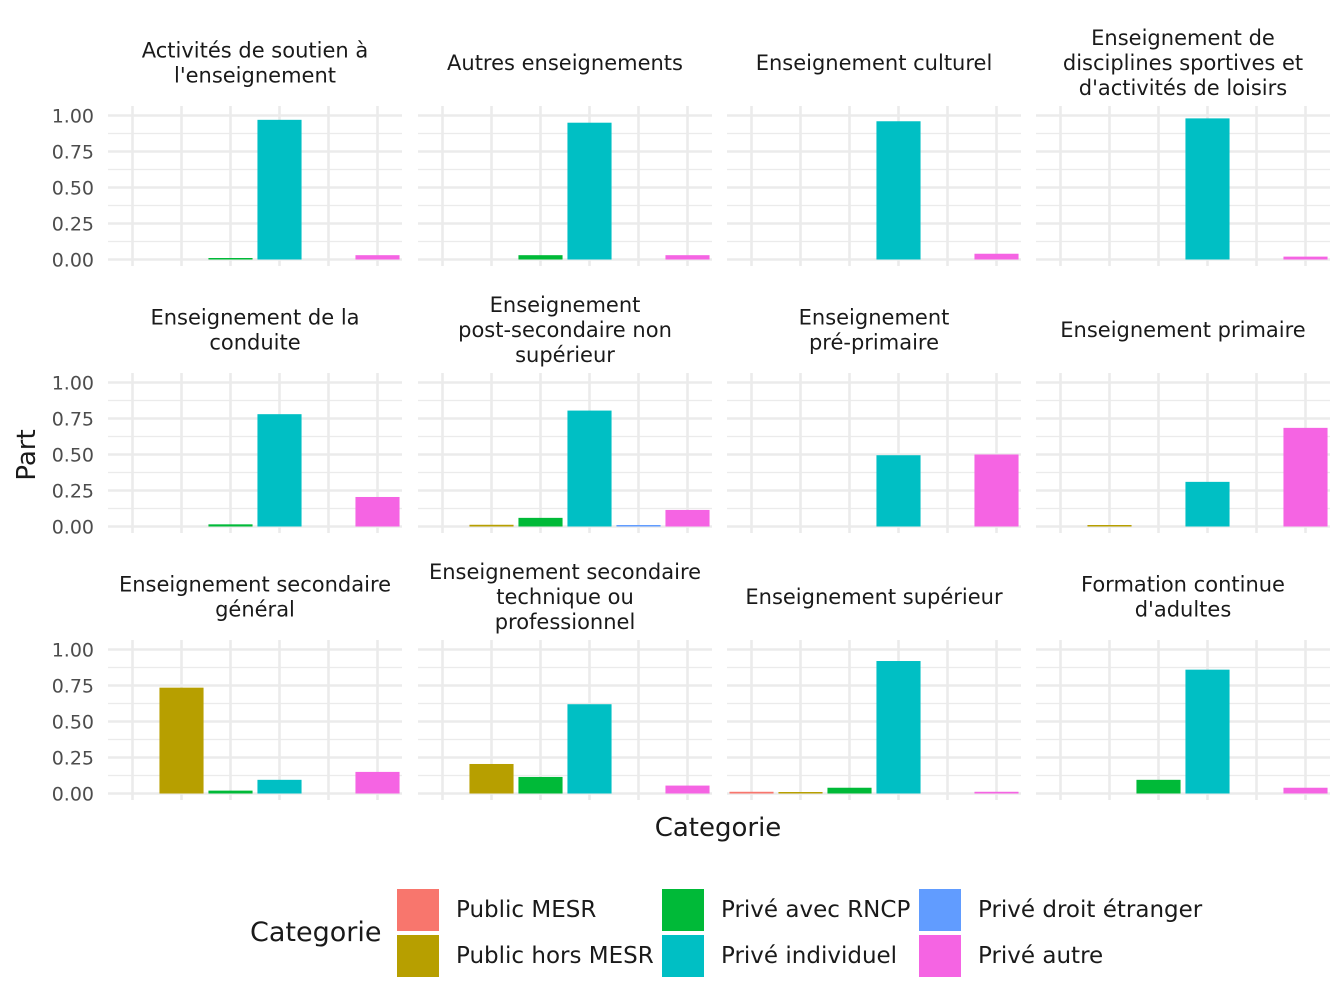  What do you see at coordinates (874, 343) in the screenshot?
I see `panel-title-line: pré-primaire` at bounding box center [874, 343].